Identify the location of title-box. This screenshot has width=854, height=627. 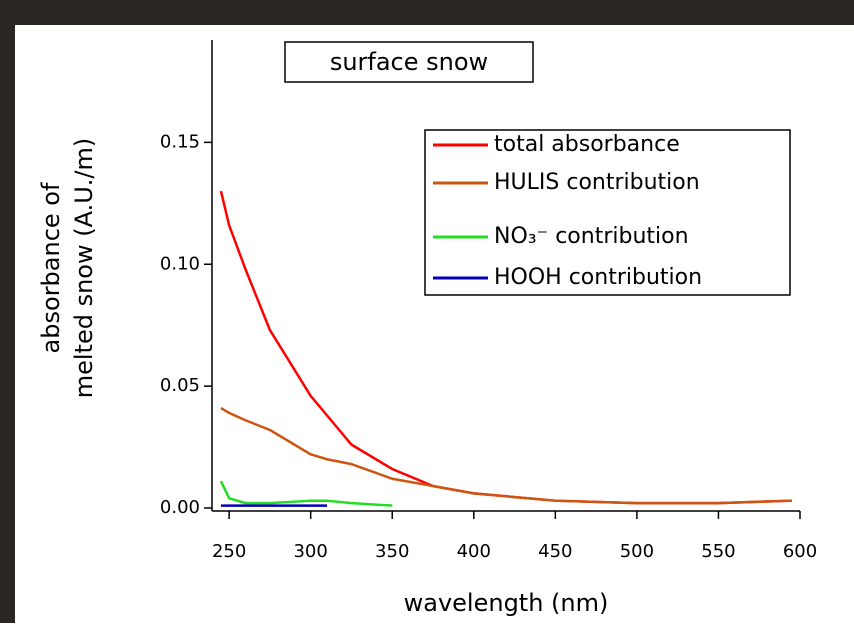
(409, 62).